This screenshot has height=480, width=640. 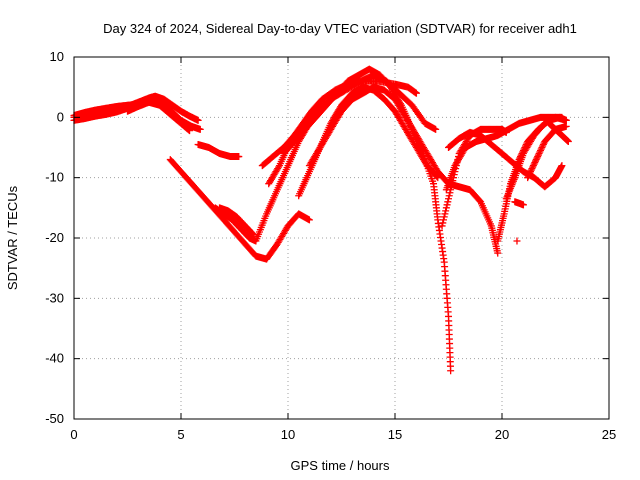 What do you see at coordinates (288, 434) in the screenshot?
I see `x-tick-label: 10` at bounding box center [288, 434].